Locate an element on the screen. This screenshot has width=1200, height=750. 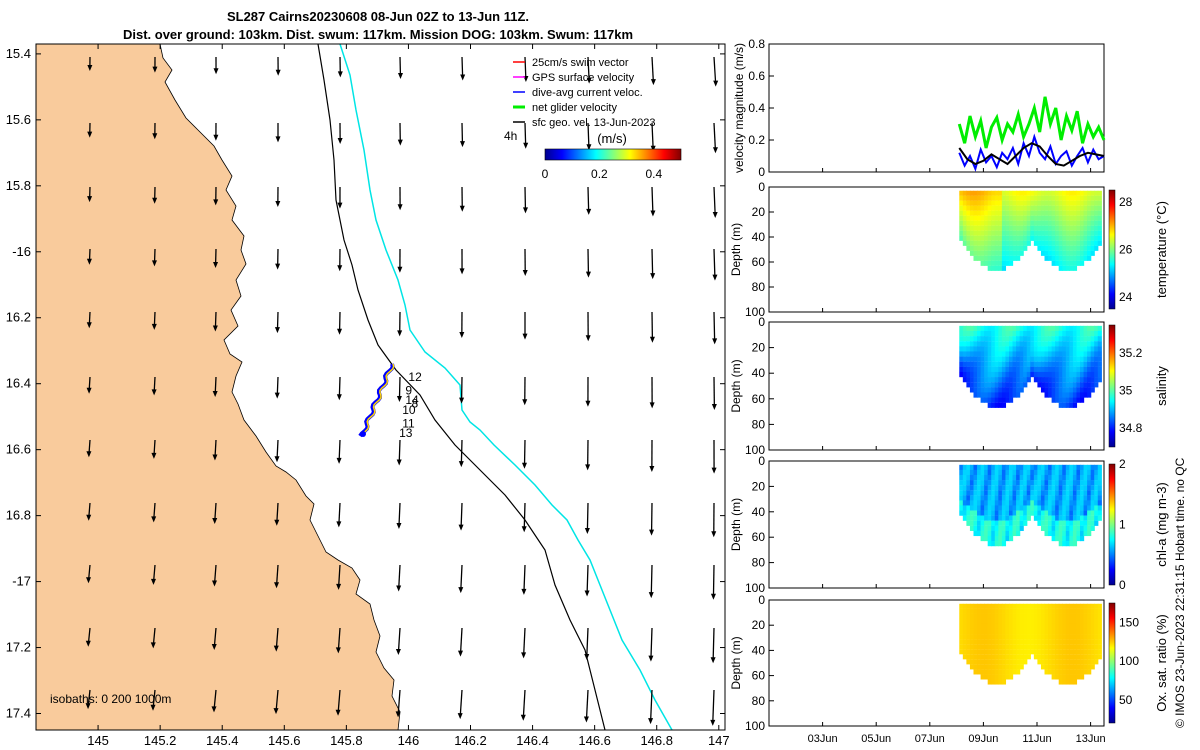
section-y-tick-label: 0 is located at coordinates (761, 322).